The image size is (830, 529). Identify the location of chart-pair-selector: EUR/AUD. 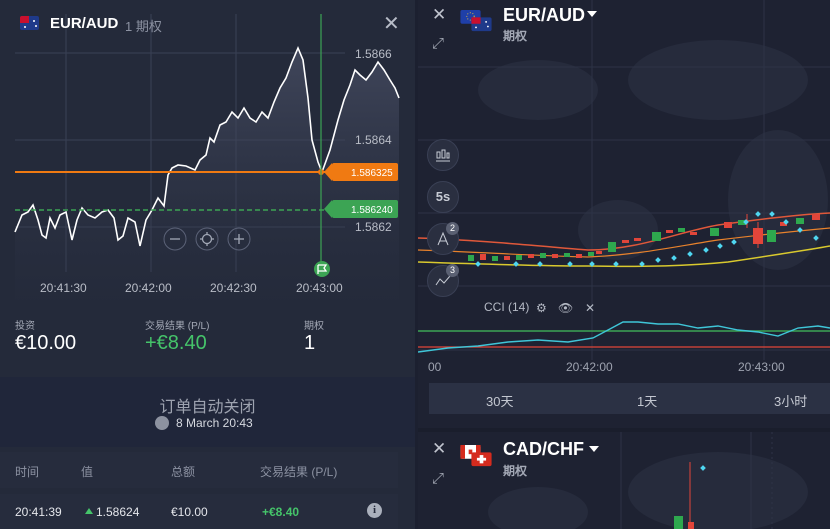
(544, 15).